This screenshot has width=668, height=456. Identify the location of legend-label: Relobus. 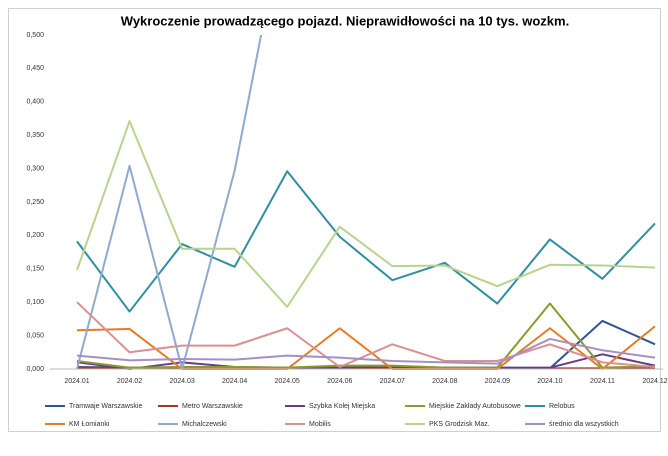
(562, 406).